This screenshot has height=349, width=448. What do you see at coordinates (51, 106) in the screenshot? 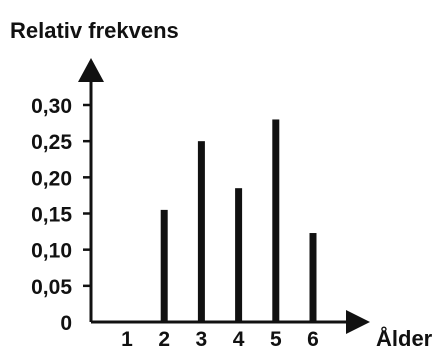
I see `y-tick-label: 0,30` at bounding box center [51, 106].